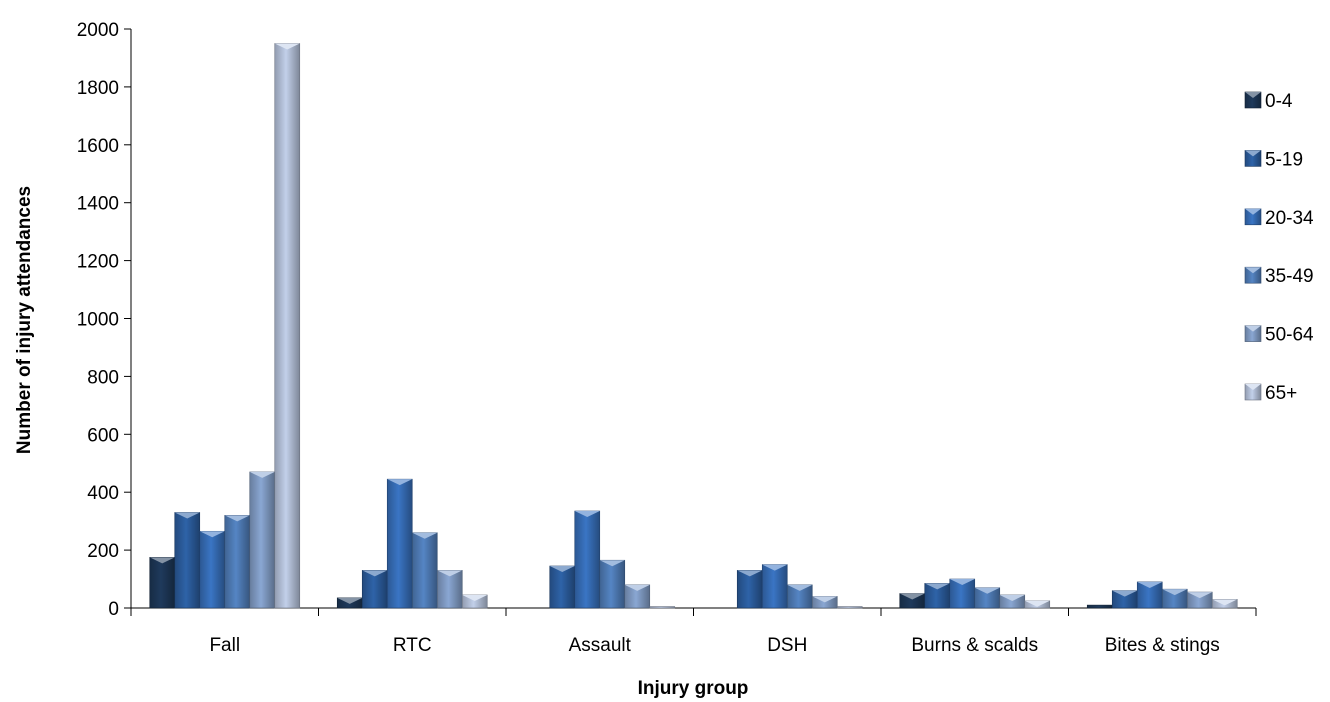 This screenshot has width=1330, height=702. I want to click on legend-item: 50-64, so click(1279, 335).